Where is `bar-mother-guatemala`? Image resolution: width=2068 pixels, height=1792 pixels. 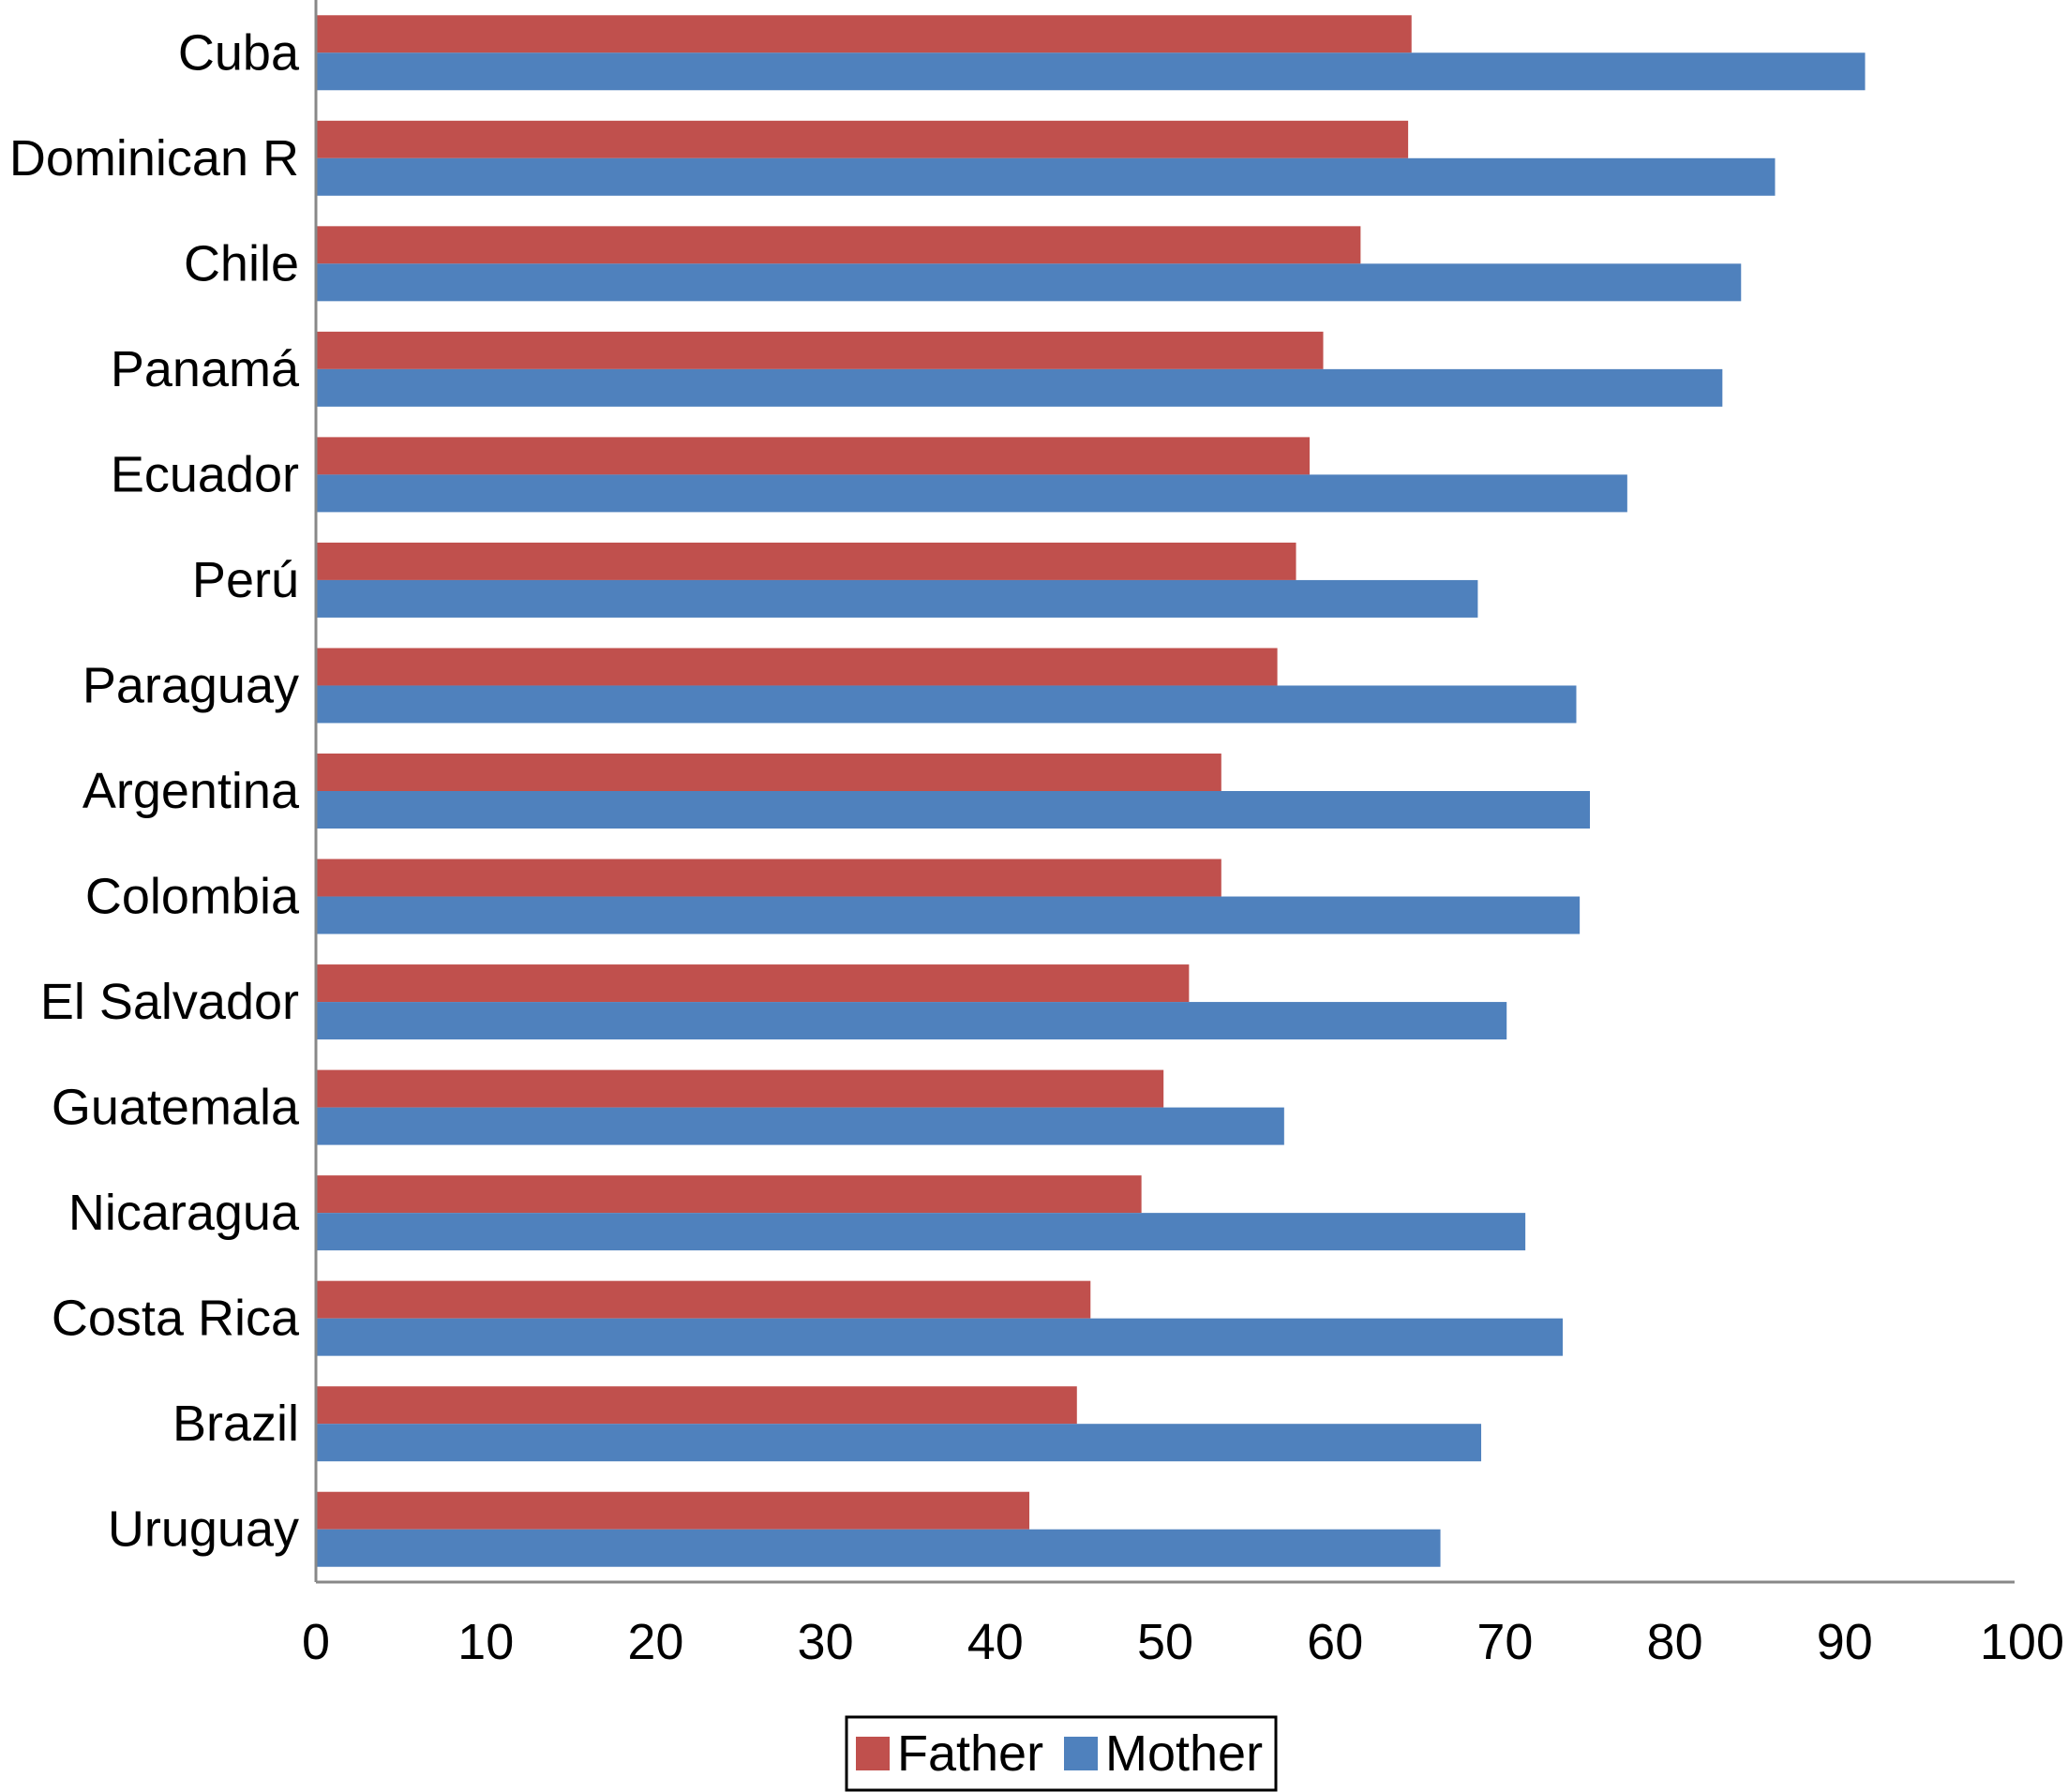 bar-mother-guatemala is located at coordinates (800, 1126).